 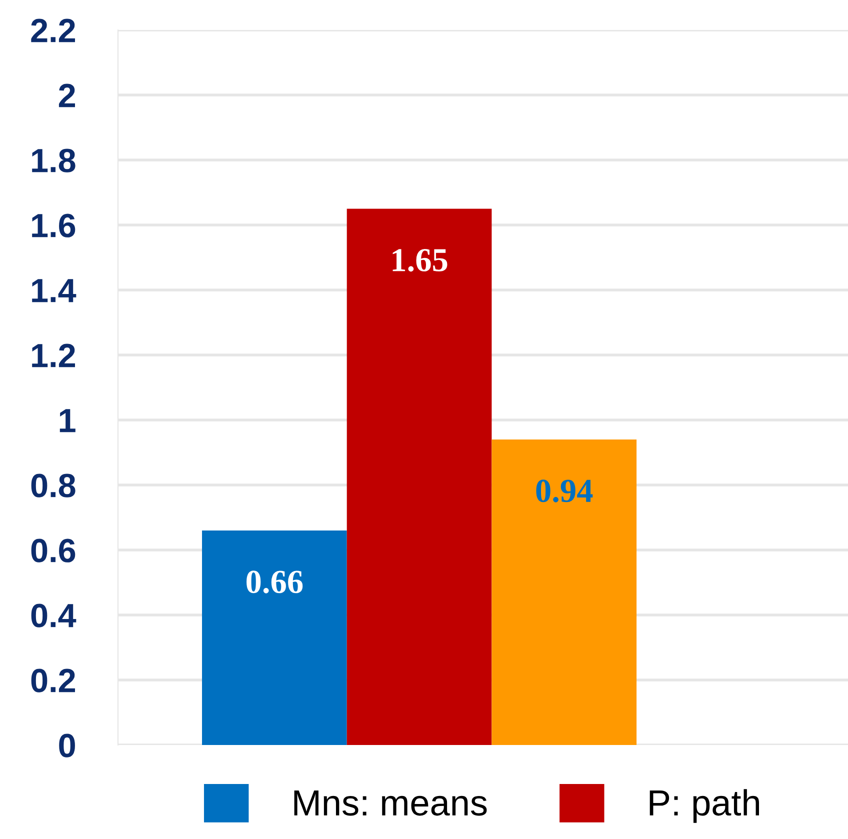 What do you see at coordinates (53, 550) in the screenshot?
I see `y-tick-label: 0.6` at bounding box center [53, 550].